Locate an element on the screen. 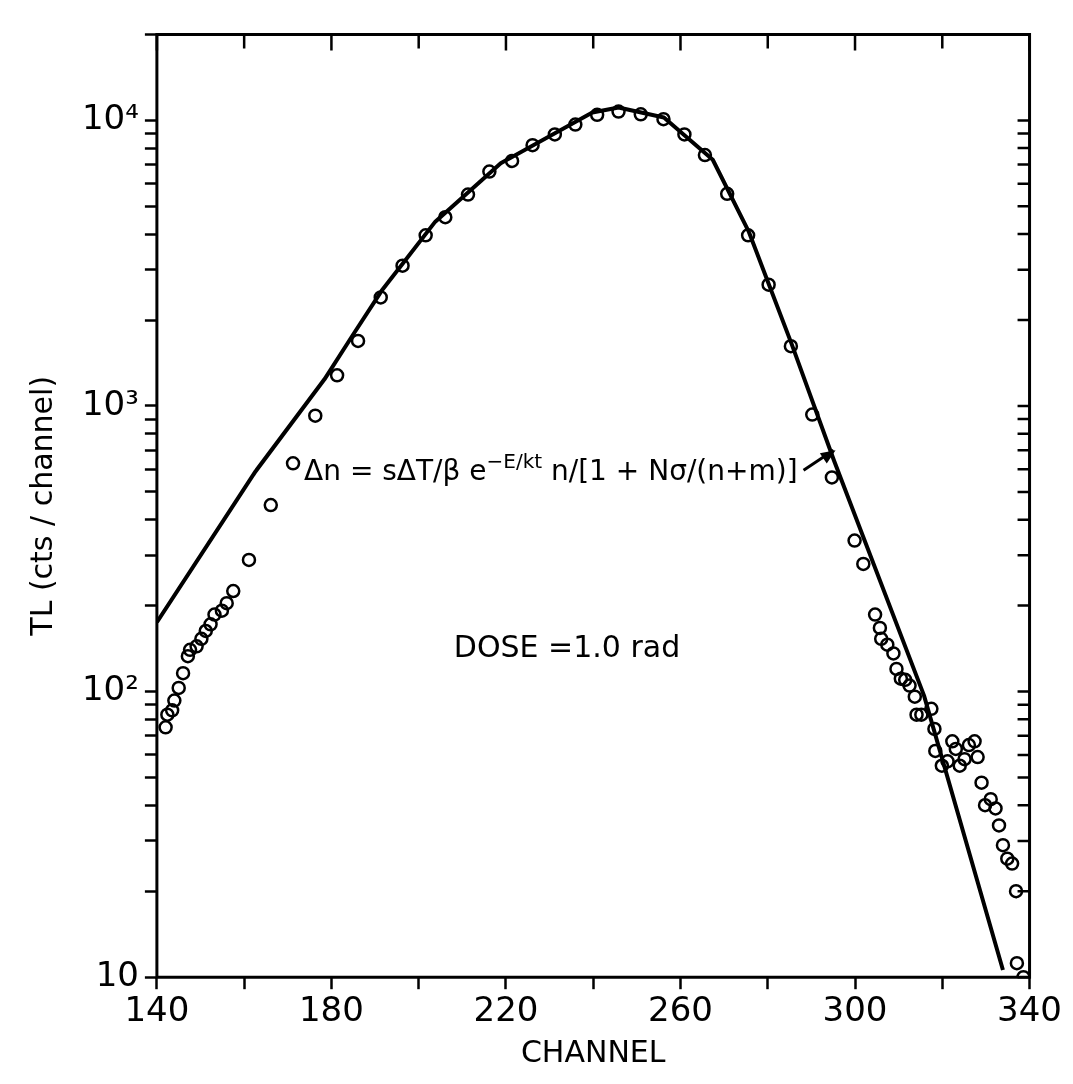 This screenshot has height=1084, width=1073. y-tick-label: 10² is located at coordinates (110, 688).